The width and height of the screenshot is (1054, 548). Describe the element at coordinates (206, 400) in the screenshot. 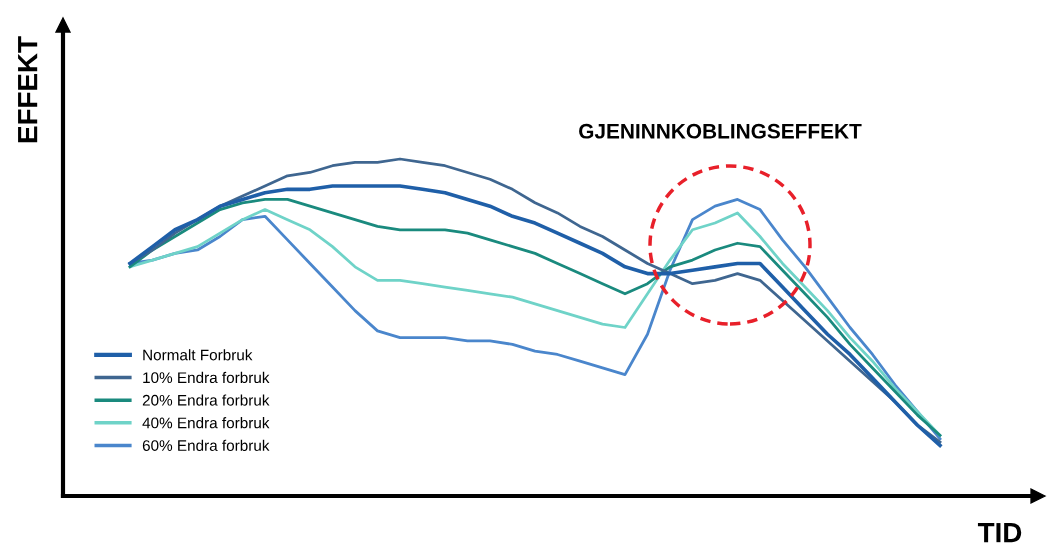

I see `legend-label: 20% Endra forbruk` at that location.